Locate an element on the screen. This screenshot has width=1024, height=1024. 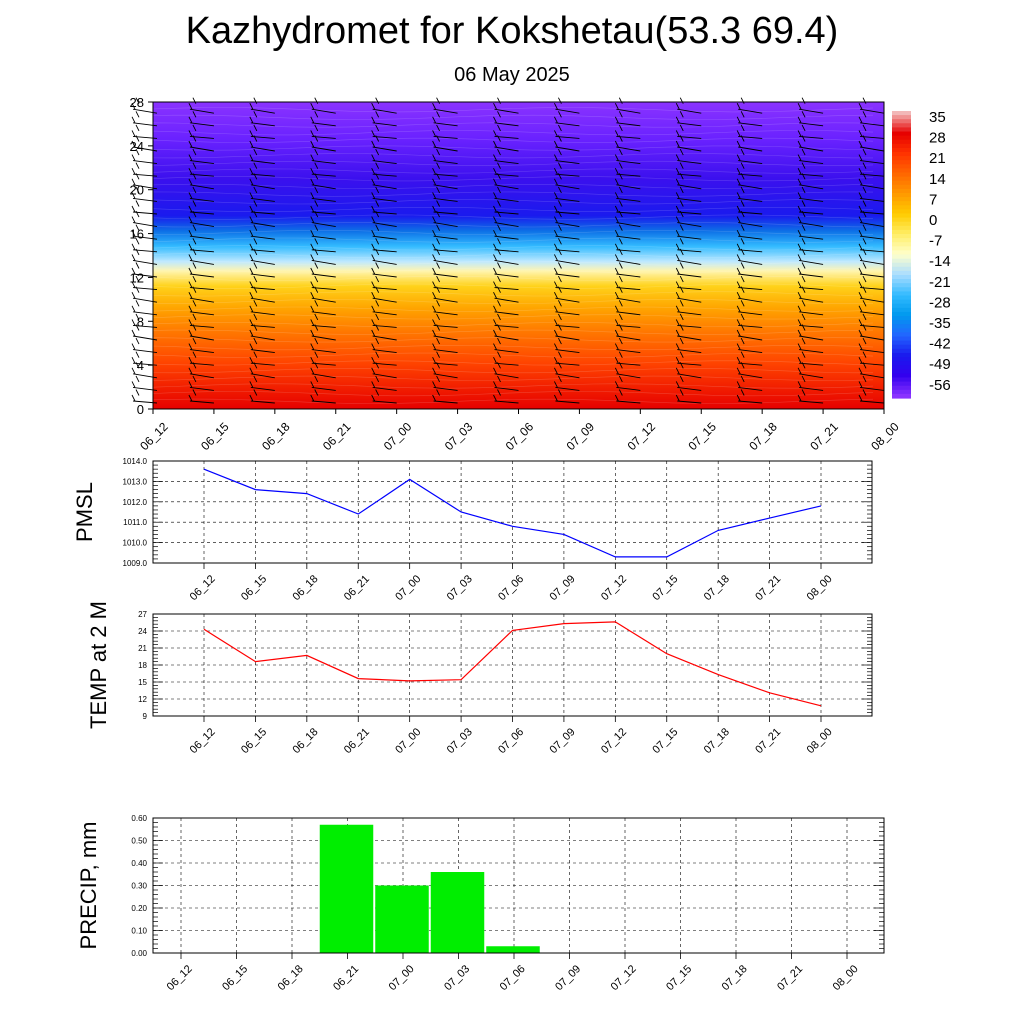
colorbar-label: 7 is located at coordinates (933, 199).